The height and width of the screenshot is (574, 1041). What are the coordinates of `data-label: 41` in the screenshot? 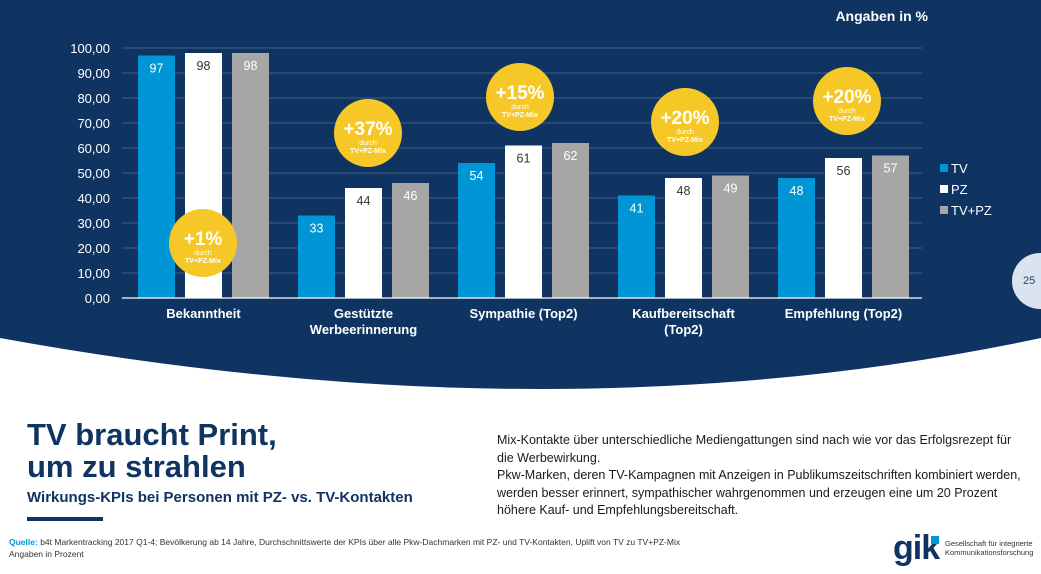 It's located at (637, 209).